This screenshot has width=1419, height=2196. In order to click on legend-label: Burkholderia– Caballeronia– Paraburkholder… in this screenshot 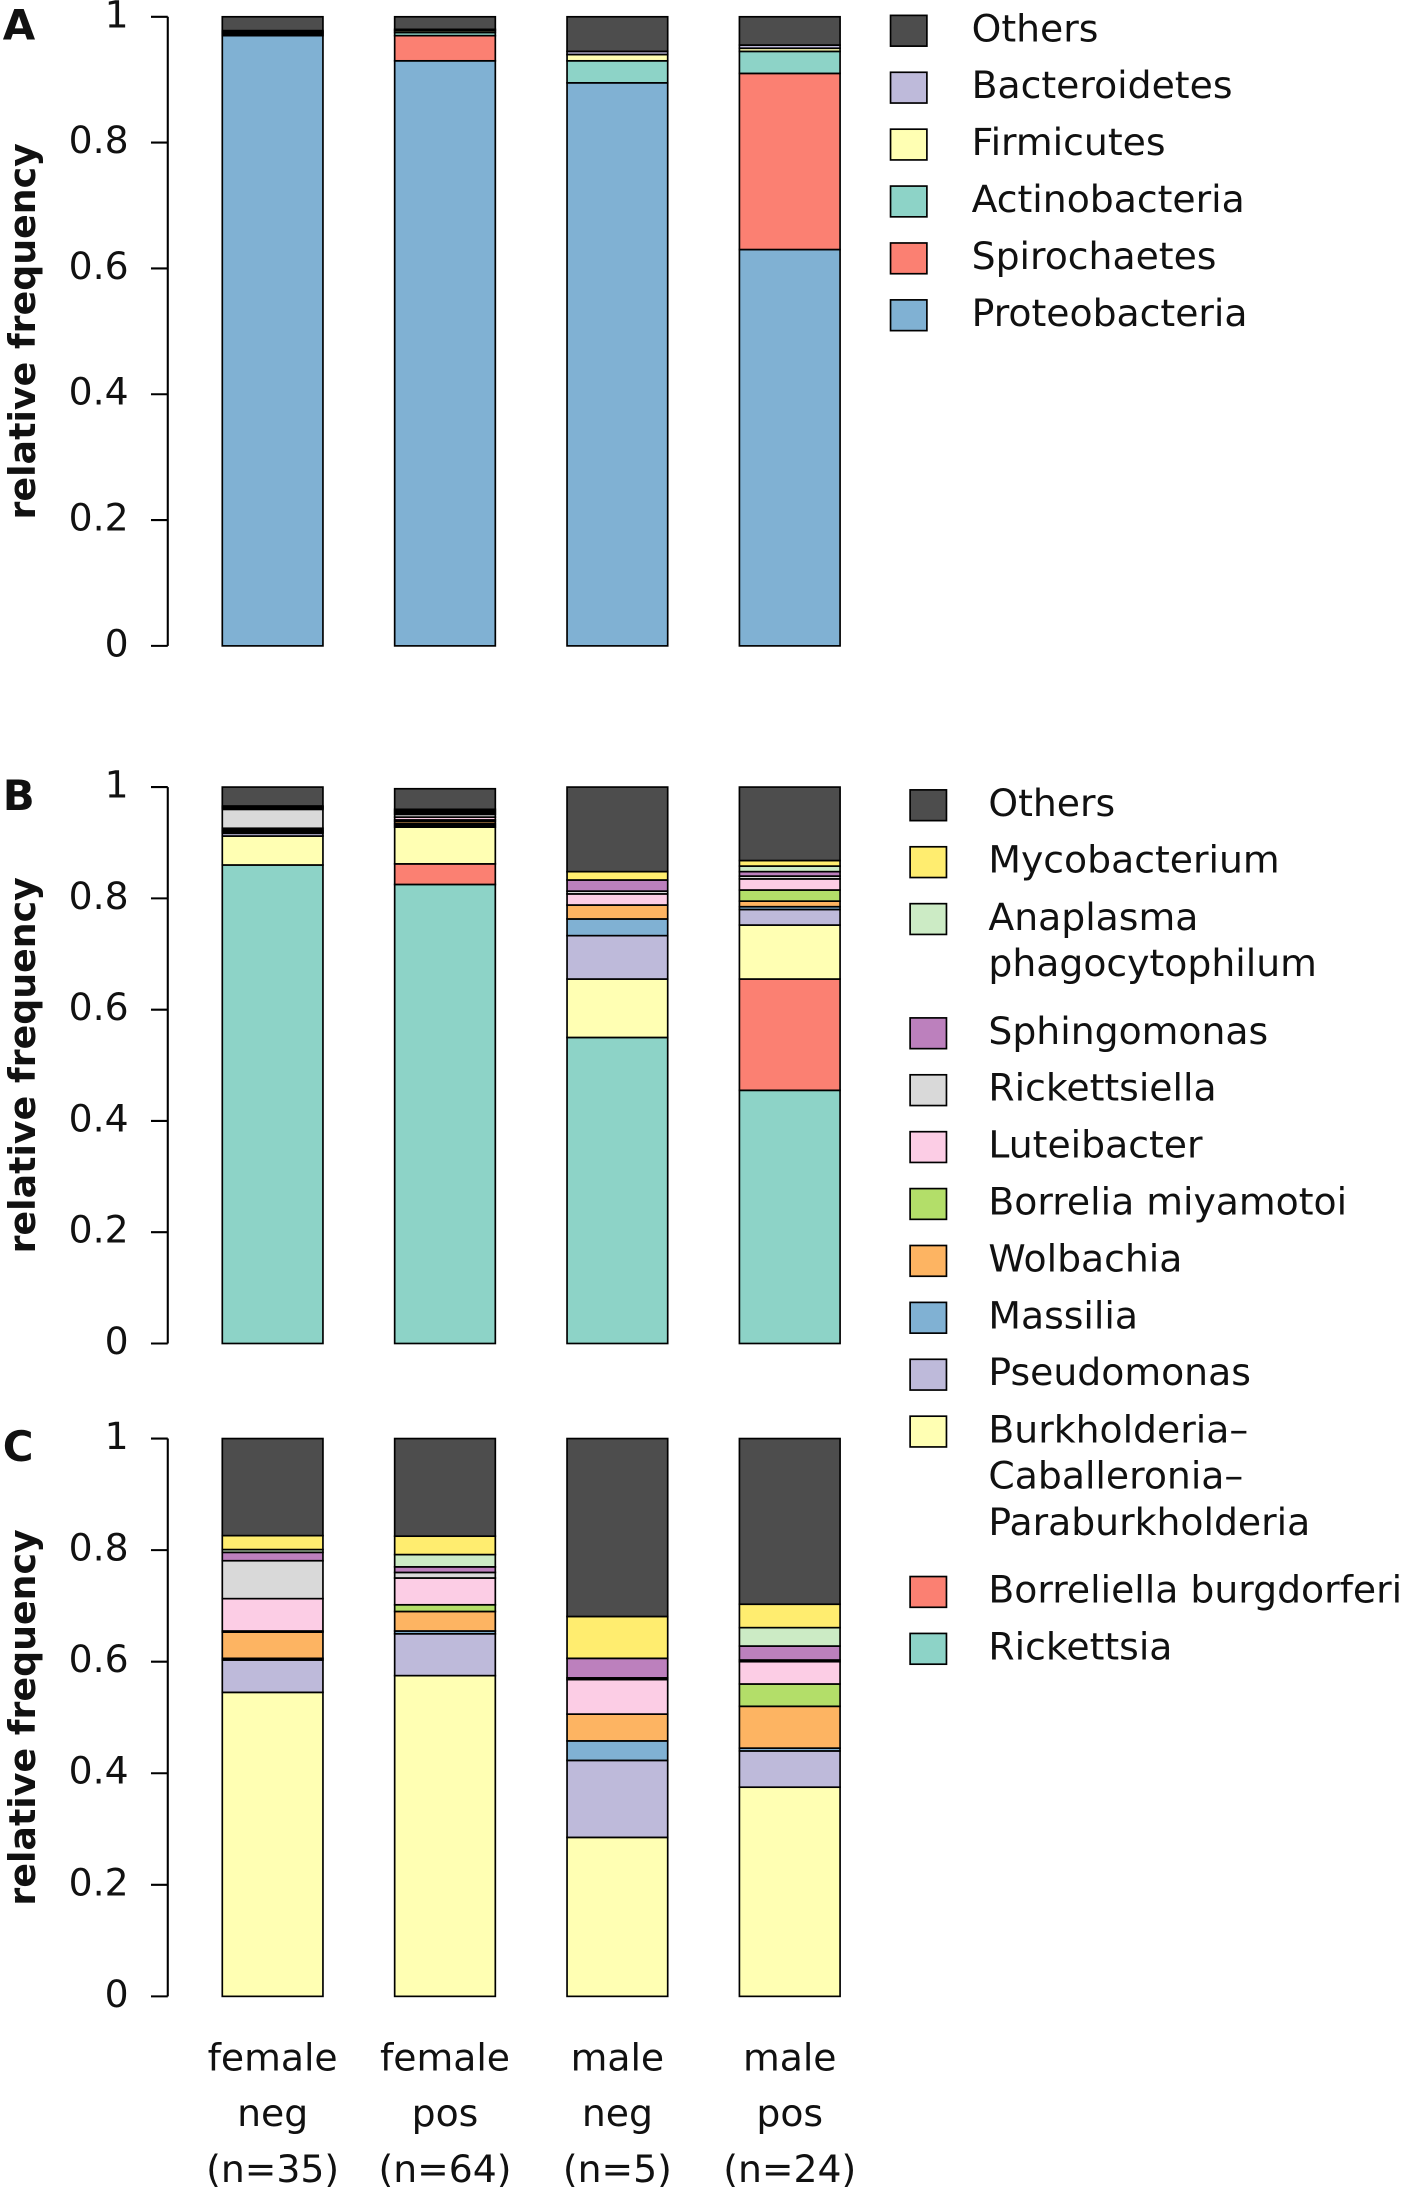, I will do `click(1149, 1475)`.